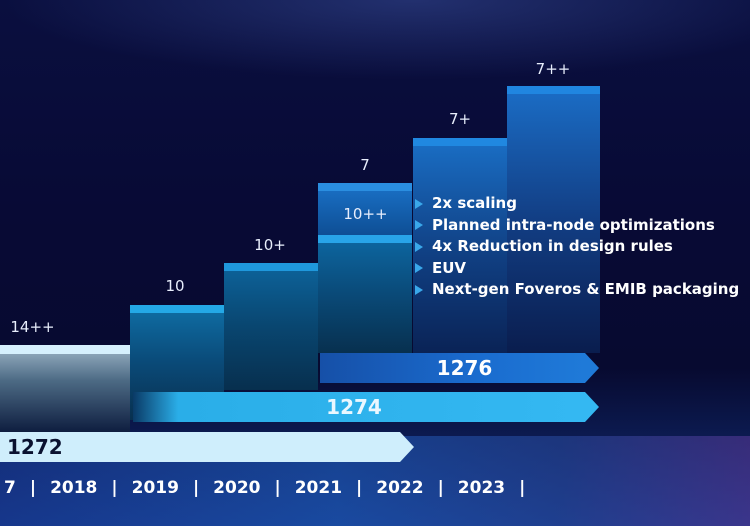  I want to click on year-tick: 2019, so click(155, 488).